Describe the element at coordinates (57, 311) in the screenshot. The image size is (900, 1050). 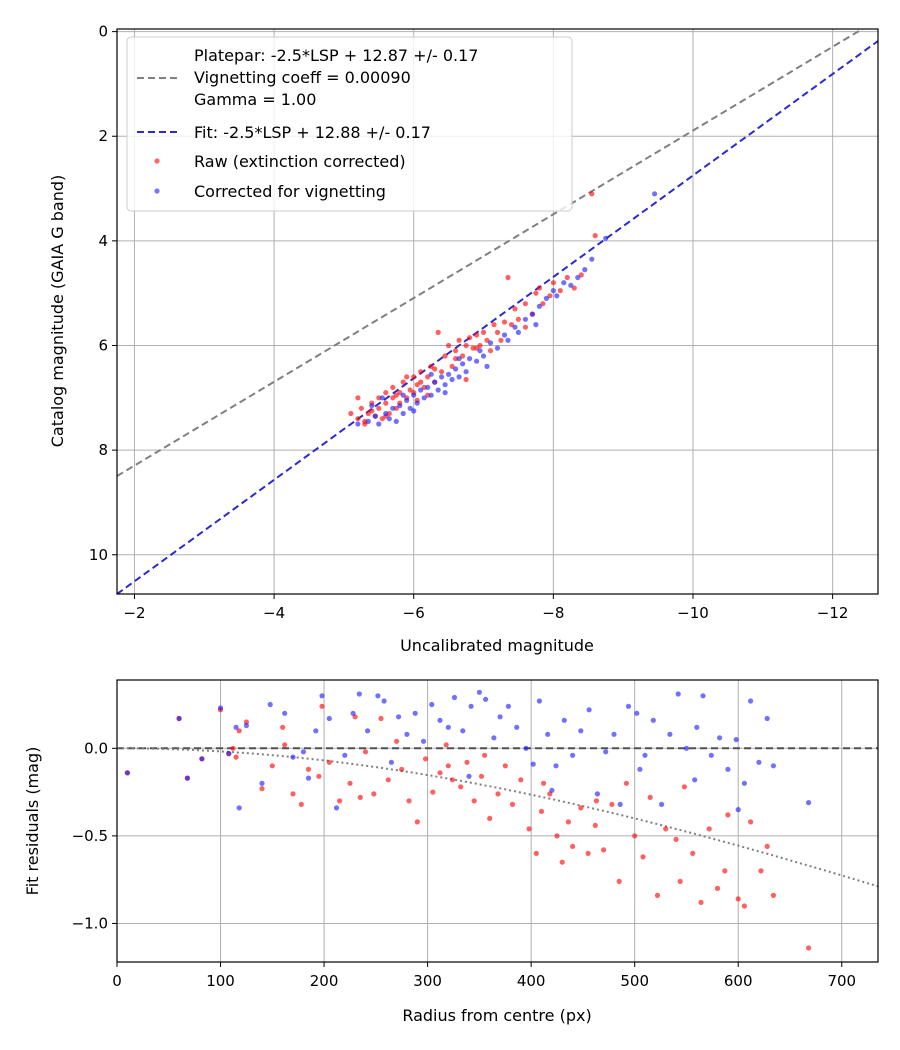
I see `top-y-axis-label: Catalog magnitude (GAIA G band)` at that location.